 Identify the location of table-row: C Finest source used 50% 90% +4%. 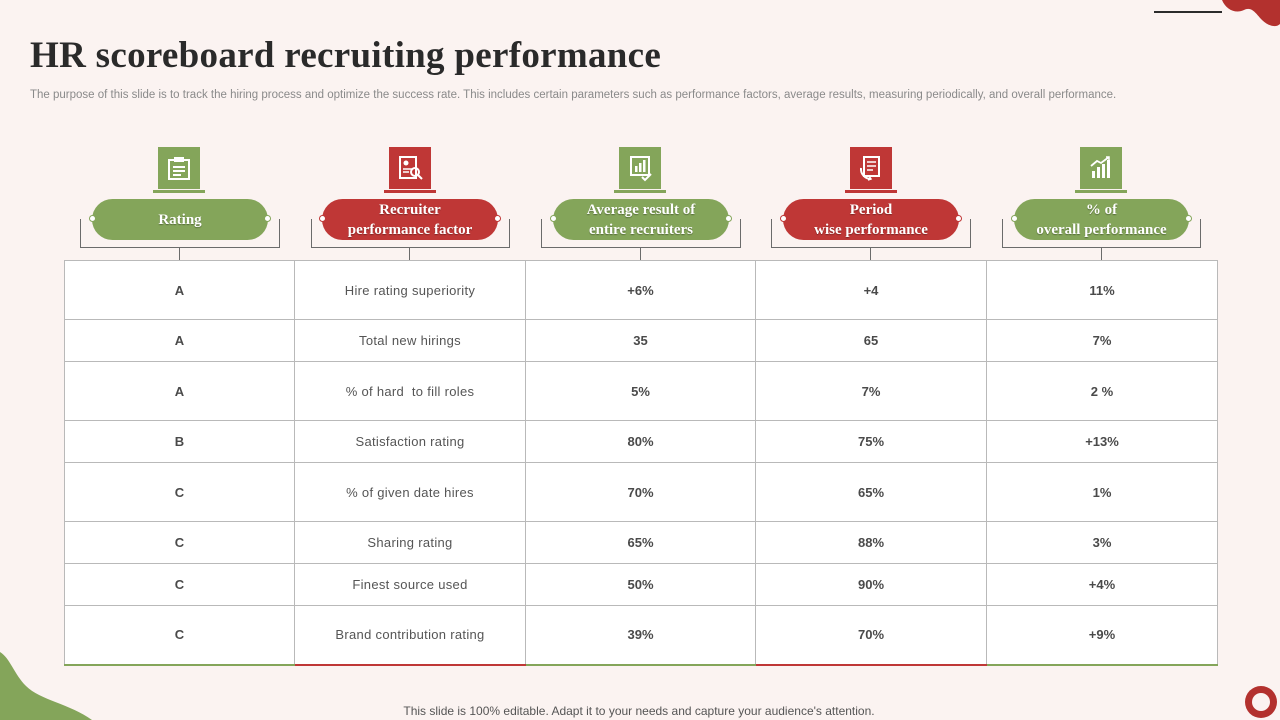
(641, 584).